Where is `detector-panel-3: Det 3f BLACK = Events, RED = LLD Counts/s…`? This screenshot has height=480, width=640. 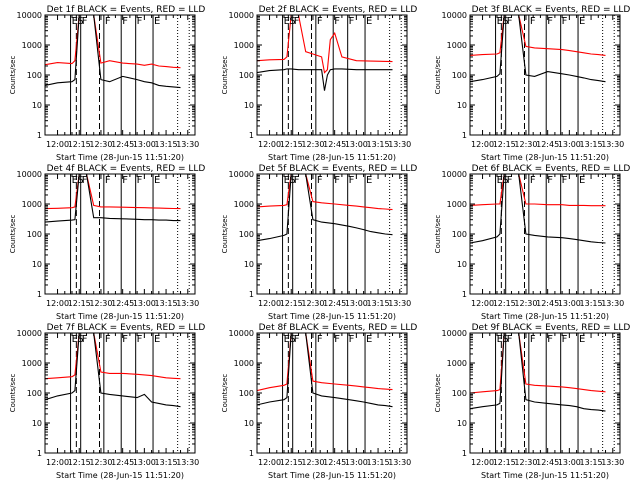
detector-panel-3: Det 3f BLACK = Events, RED = LLD Counts/s… is located at coordinates (532, 83).